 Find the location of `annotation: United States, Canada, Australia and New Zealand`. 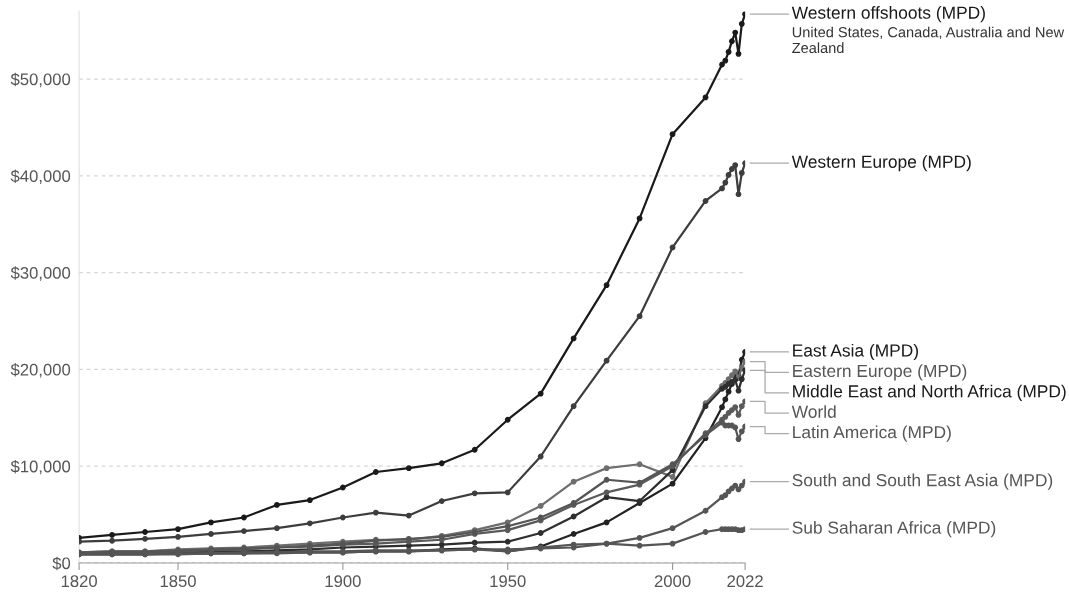

annotation: United States, Canada, Australia and New Zealand is located at coordinates (928, 40).